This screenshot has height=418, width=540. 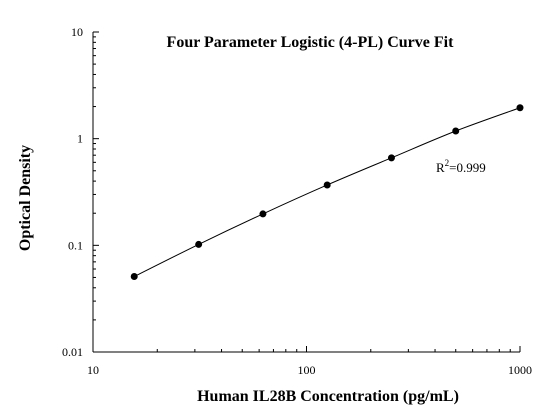 What do you see at coordinates (467, 167) in the screenshot?
I see `r-squared-value: =0.999` at bounding box center [467, 167].